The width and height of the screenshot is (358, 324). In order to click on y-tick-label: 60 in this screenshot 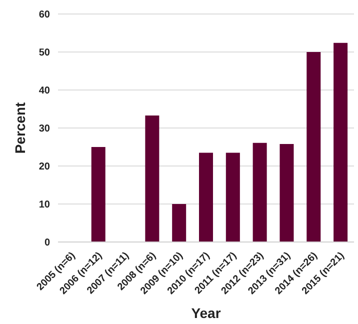, I will do `click(44, 15)`.